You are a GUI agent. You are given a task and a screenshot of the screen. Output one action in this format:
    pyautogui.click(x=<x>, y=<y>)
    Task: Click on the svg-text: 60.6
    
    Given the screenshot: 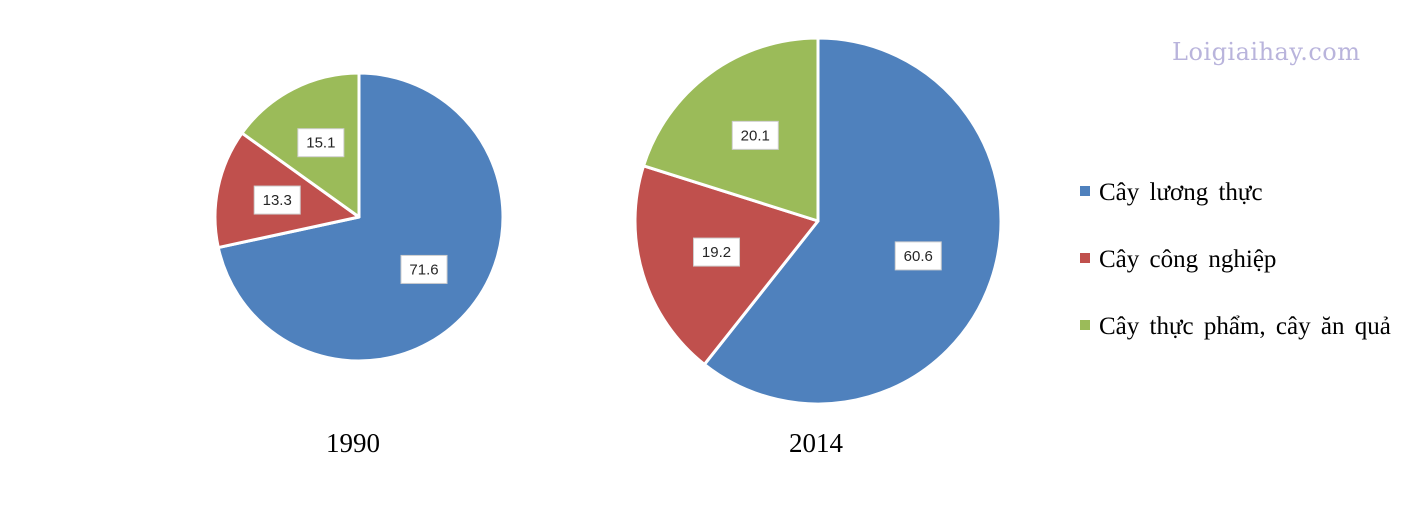 What is the action you would take?
    pyautogui.click(x=918, y=256)
    